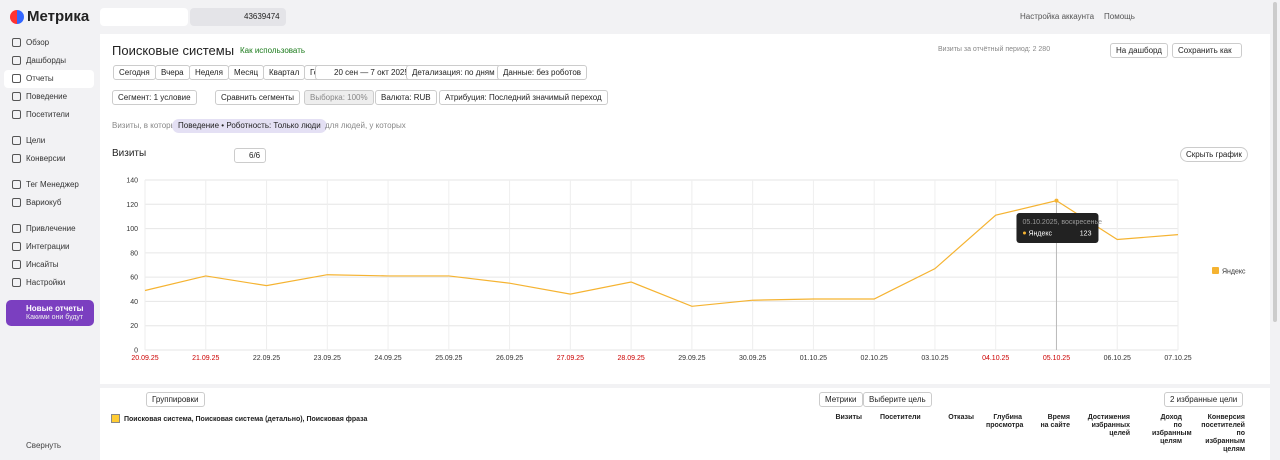  I want to click on period-button: Квартал, so click(284, 72).